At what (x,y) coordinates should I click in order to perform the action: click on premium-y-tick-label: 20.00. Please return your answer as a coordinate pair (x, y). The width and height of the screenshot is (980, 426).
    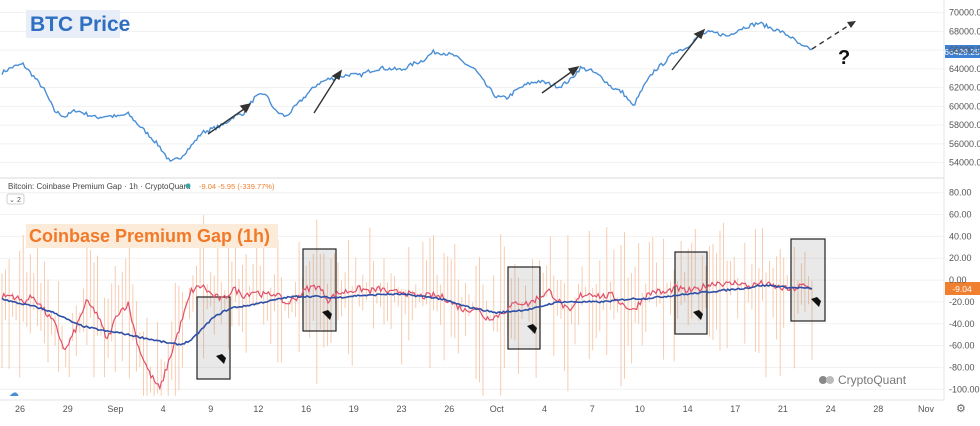
    Looking at the image, I should click on (960, 258).